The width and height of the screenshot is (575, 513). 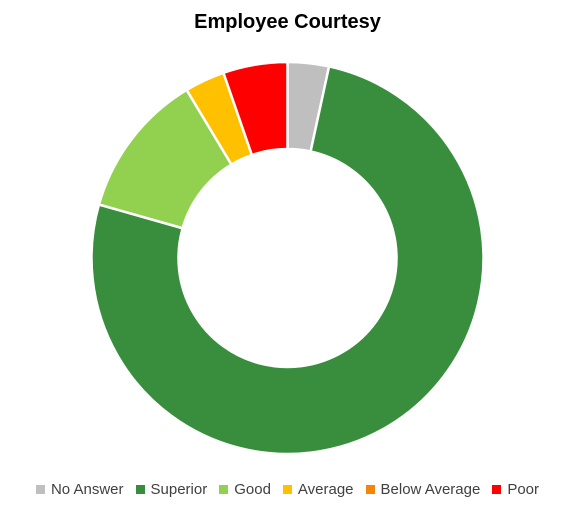 I want to click on legend-label: Superior, so click(x=179, y=489).